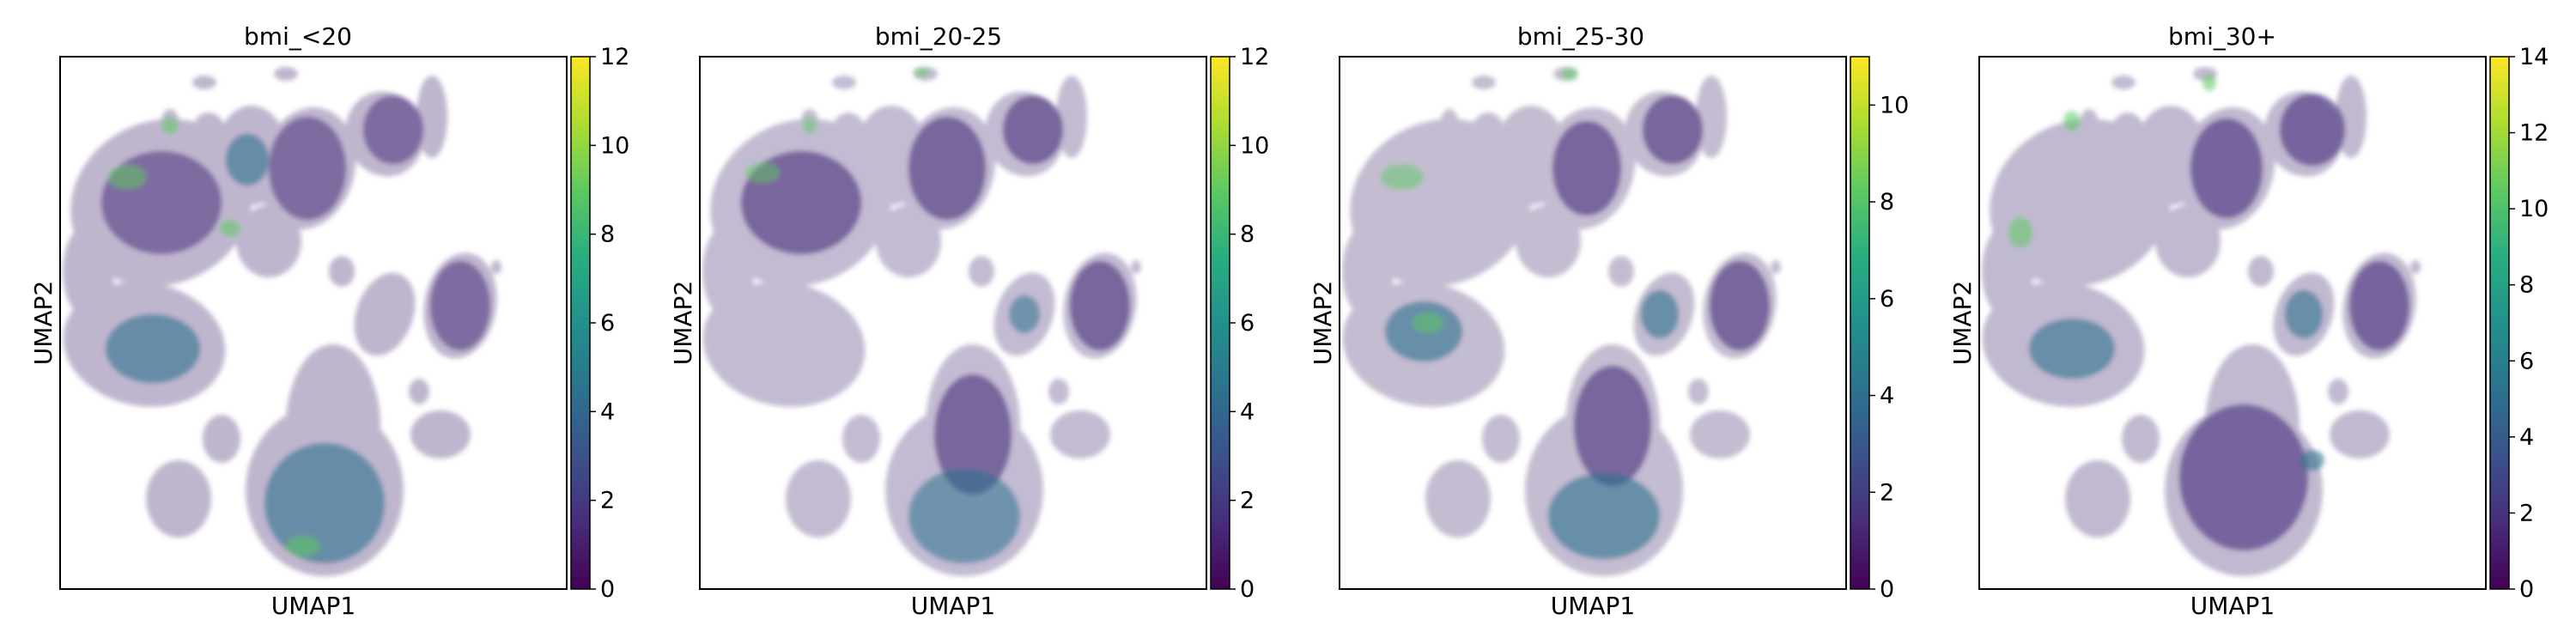  Describe the element at coordinates (44, 323) in the screenshot. I see `panel-1-ylabel: UMAP2` at that location.